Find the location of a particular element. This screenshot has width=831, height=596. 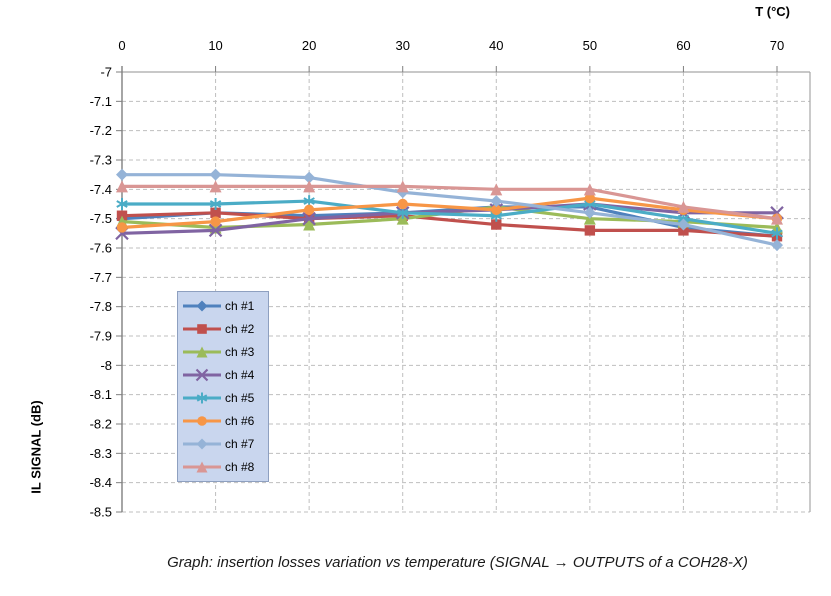

y-tick-label: -7.6 is located at coordinates (101, 248).